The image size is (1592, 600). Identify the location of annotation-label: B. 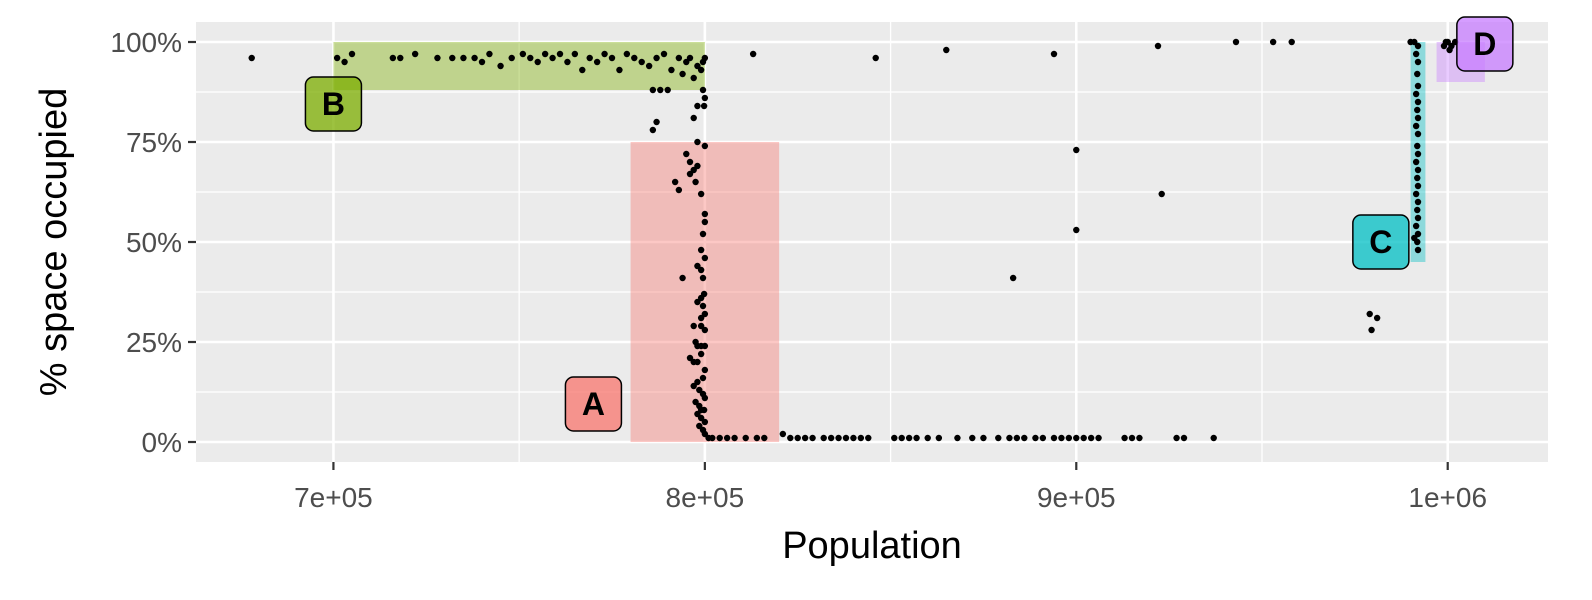
(333, 104).